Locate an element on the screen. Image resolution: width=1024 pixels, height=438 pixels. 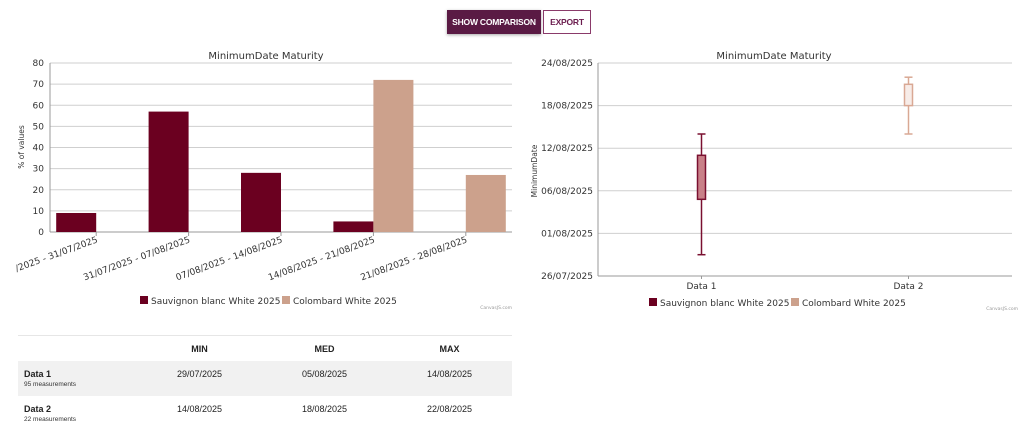
header-cell-max: MAX is located at coordinates (449, 348).